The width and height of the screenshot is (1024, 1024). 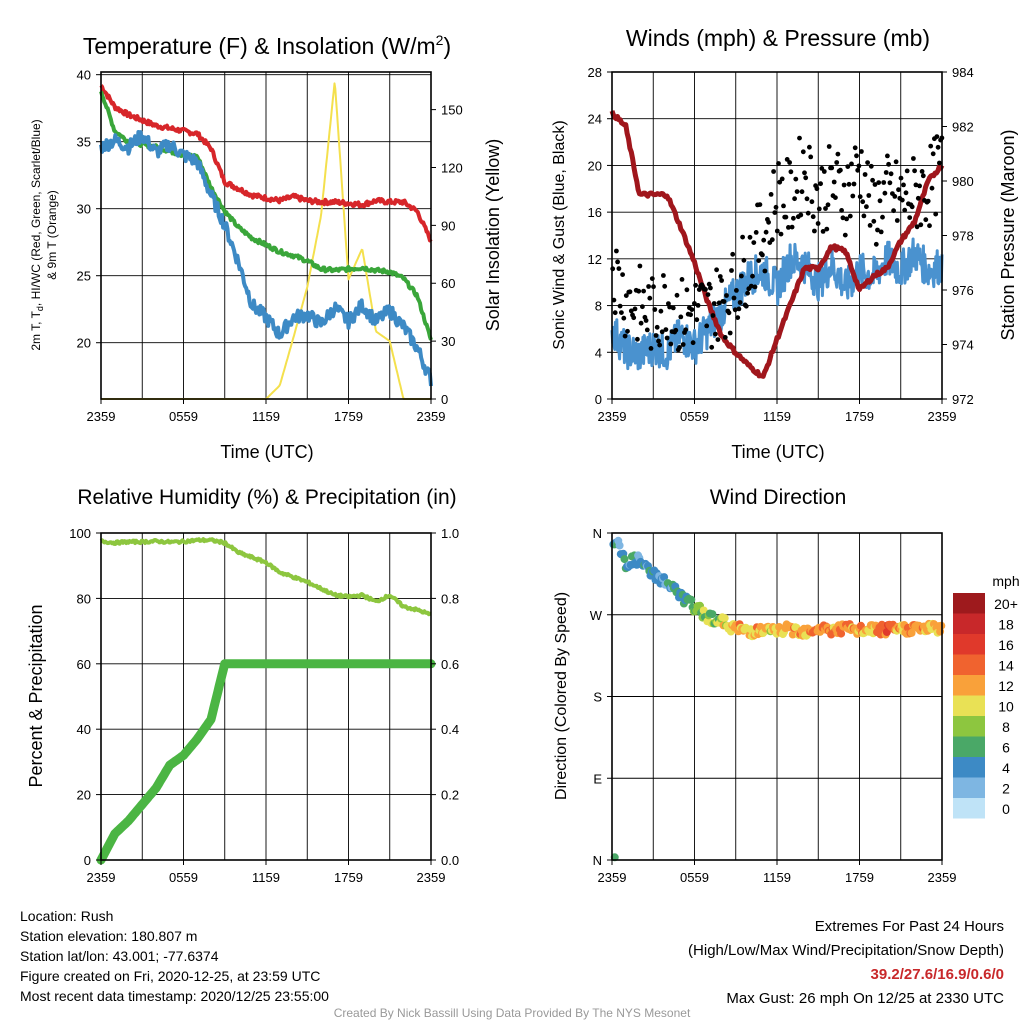 I want to click on dewpoint-line, so click(x=266, y=258).